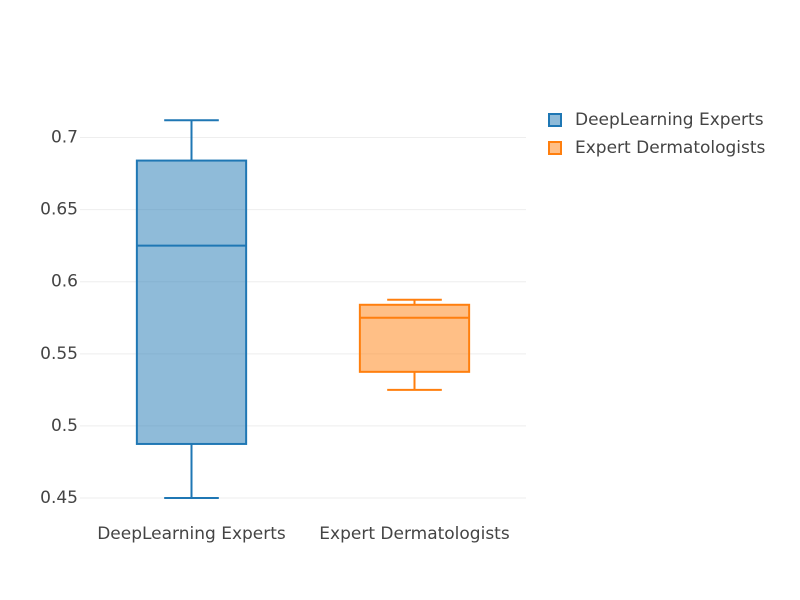 The height and width of the screenshot is (600, 800). Describe the element at coordinates (64, 426) in the screenshot. I see `y-tick-label: 0.5` at that location.